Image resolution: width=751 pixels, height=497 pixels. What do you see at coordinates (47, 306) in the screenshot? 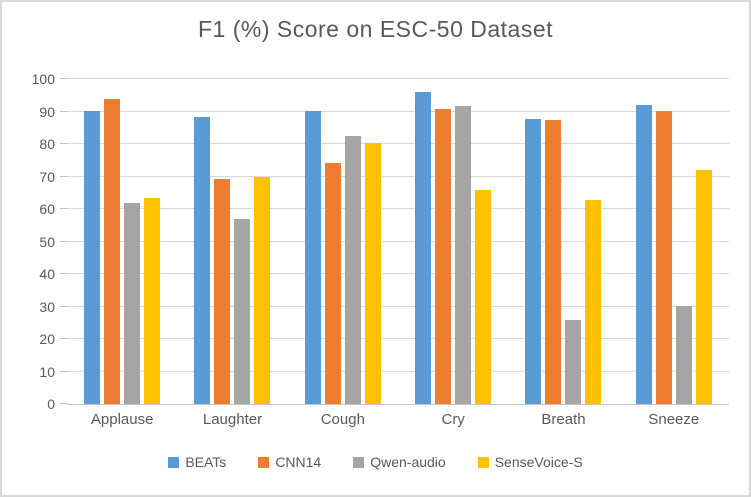
I see `y-axis-label-30: 30` at bounding box center [47, 306].